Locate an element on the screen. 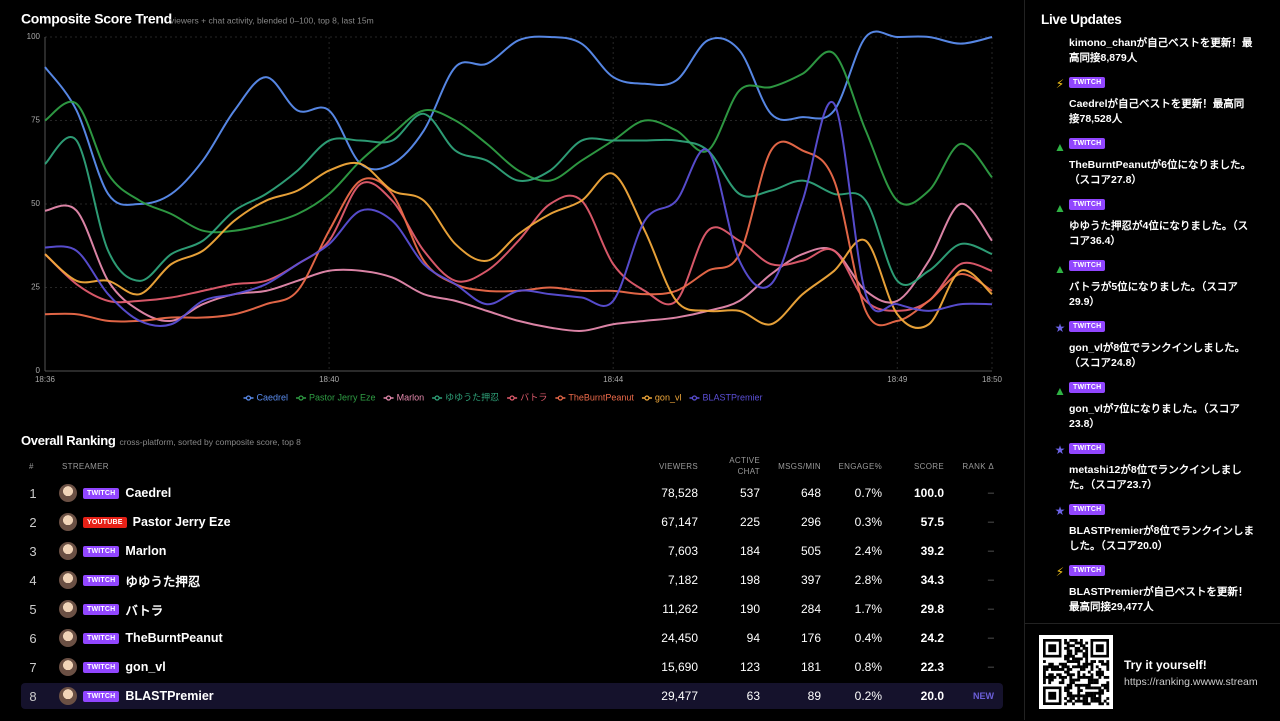 The height and width of the screenshot is (721, 1280). streamer: TWITCH Marlon is located at coordinates (332, 551).